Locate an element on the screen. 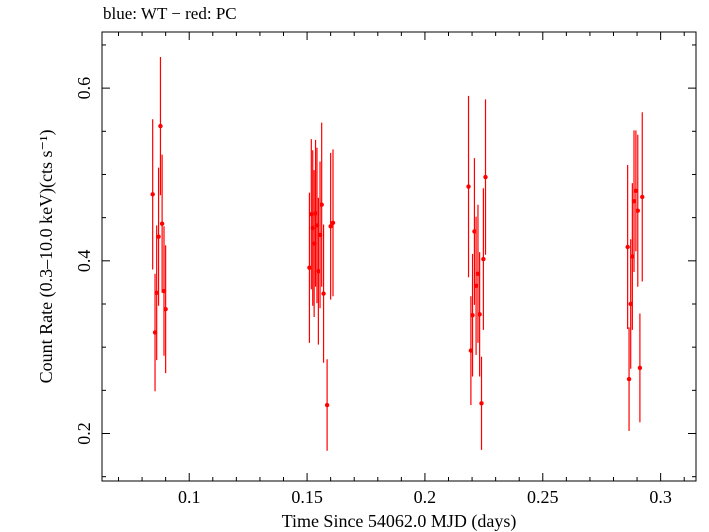  y-tick-label: 0.6 is located at coordinates (84, 88).